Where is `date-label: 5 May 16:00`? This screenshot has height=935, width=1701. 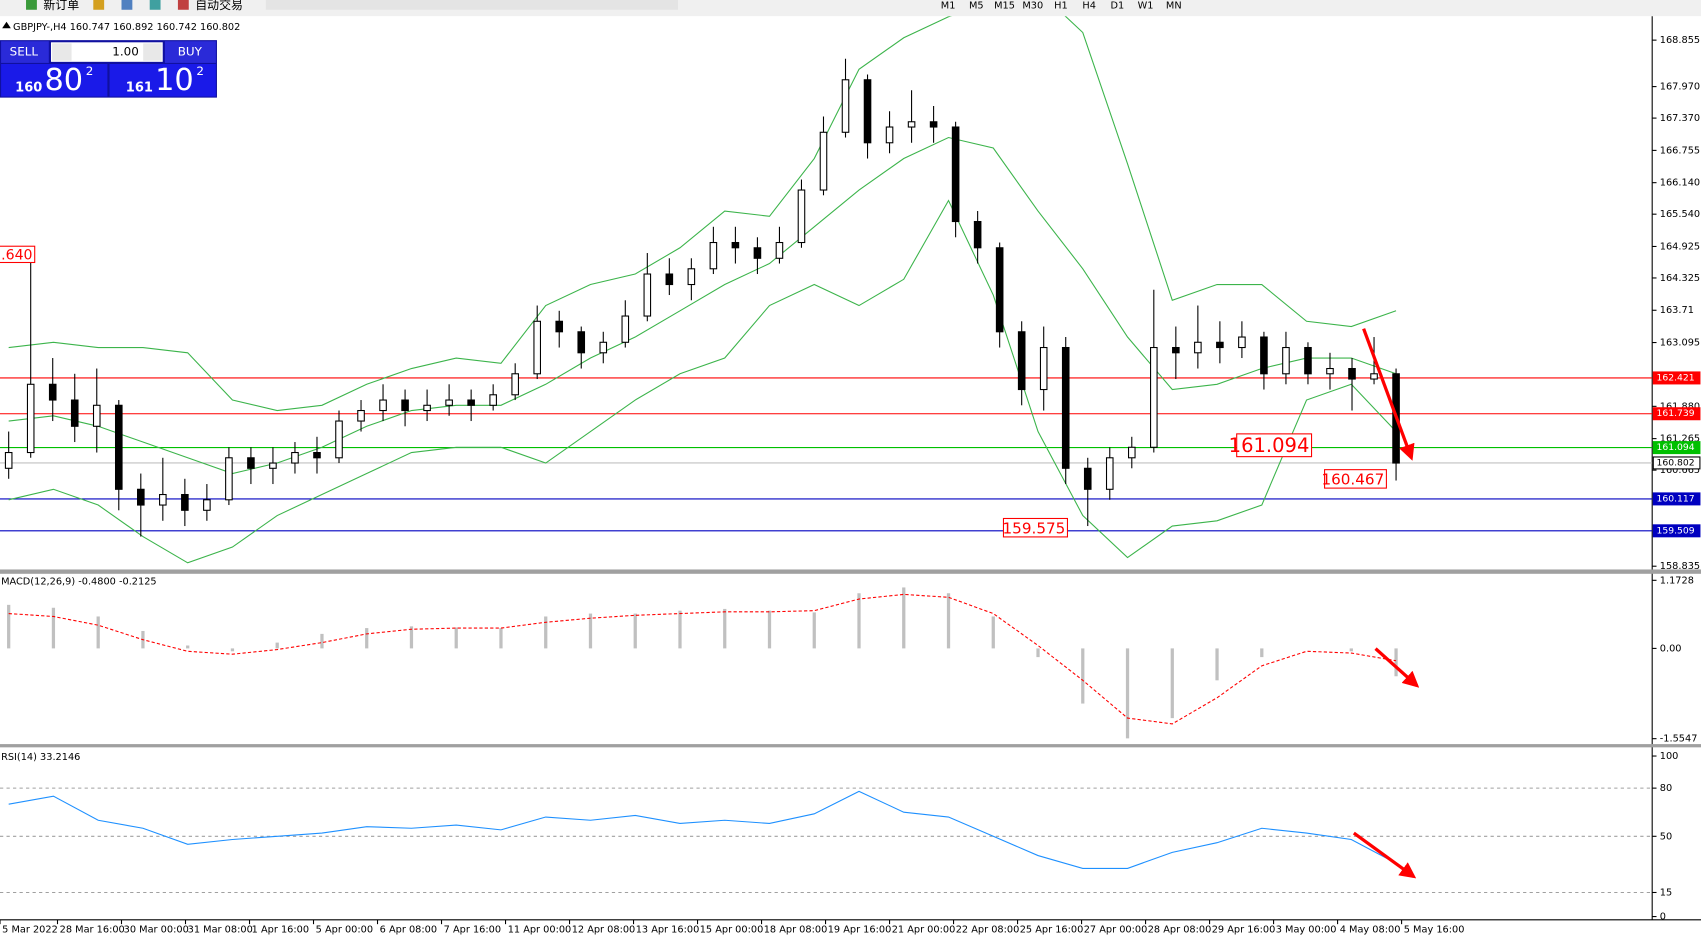
date-label: 5 May 16:00 is located at coordinates (1434, 930).